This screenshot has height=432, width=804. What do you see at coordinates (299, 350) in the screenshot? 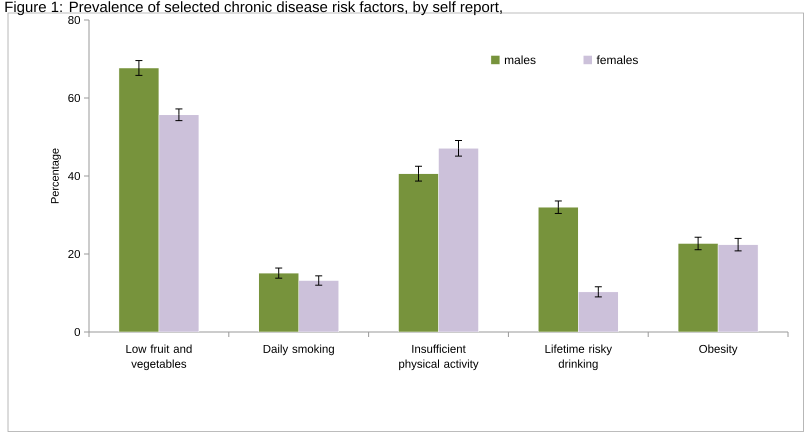
I see `x-tick-label: Daily smoking` at bounding box center [299, 350].